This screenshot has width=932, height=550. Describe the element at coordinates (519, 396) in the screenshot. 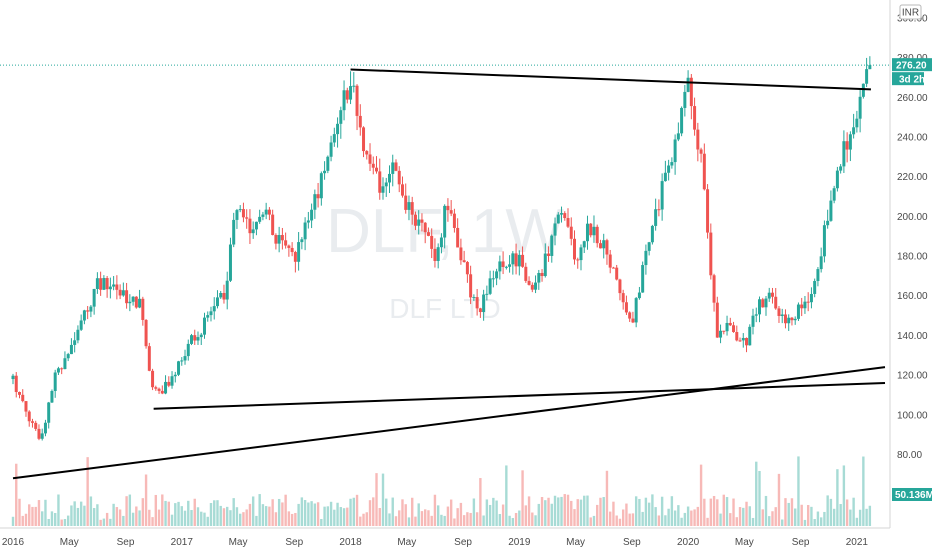

I see `horizontal-support-line` at that location.